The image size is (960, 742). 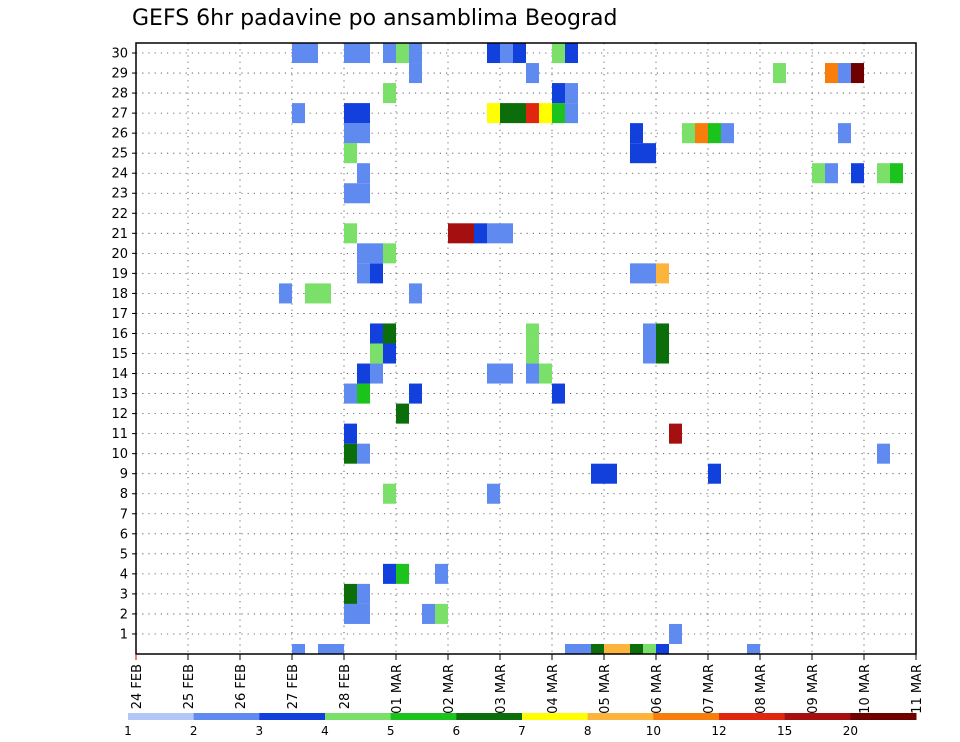 What do you see at coordinates (124, 554) in the screenshot?
I see `y-tick-label: 5` at bounding box center [124, 554].